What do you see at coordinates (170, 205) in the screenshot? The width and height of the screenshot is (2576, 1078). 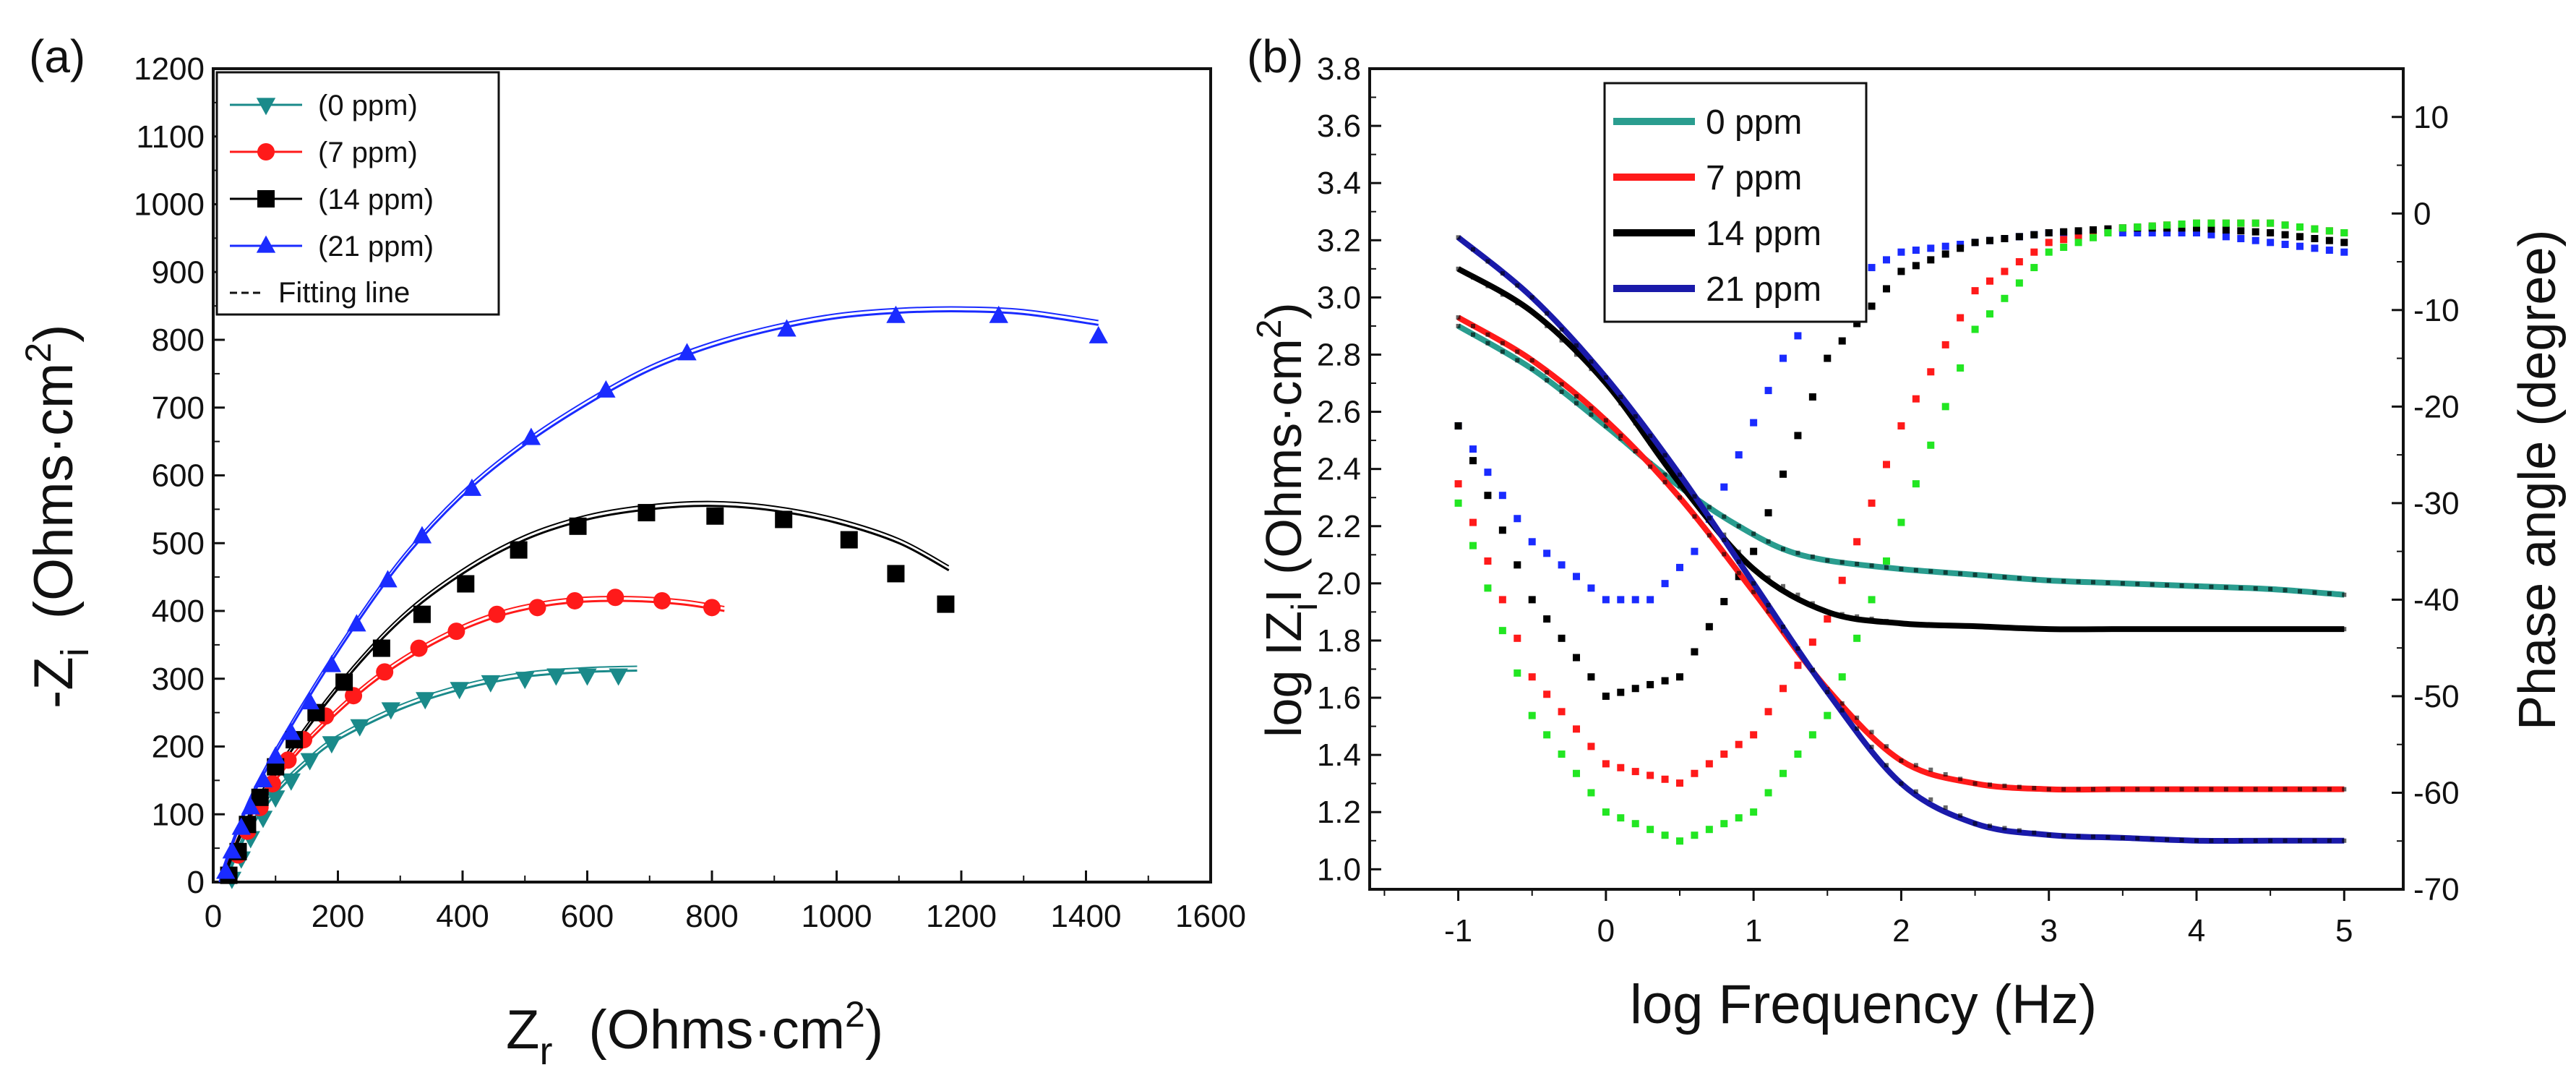 I see `panel-a-y-tick-label: 1000` at bounding box center [170, 205].